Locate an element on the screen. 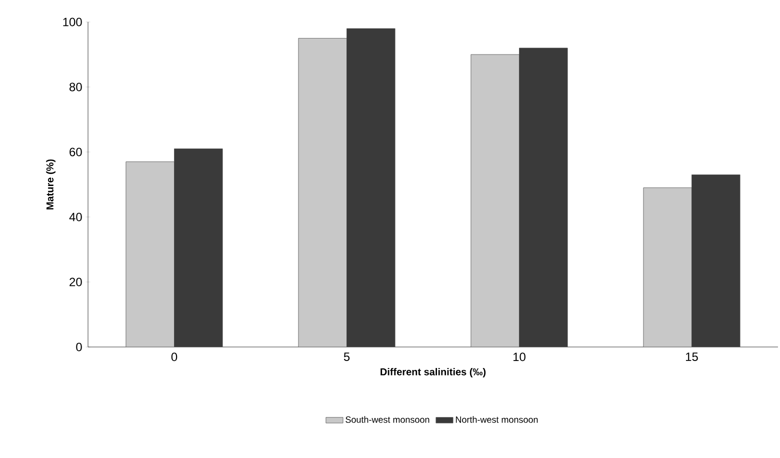 The width and height of the screenshot is (780, 458). y-tick-label: 80 is located at coordinates (76, 87).